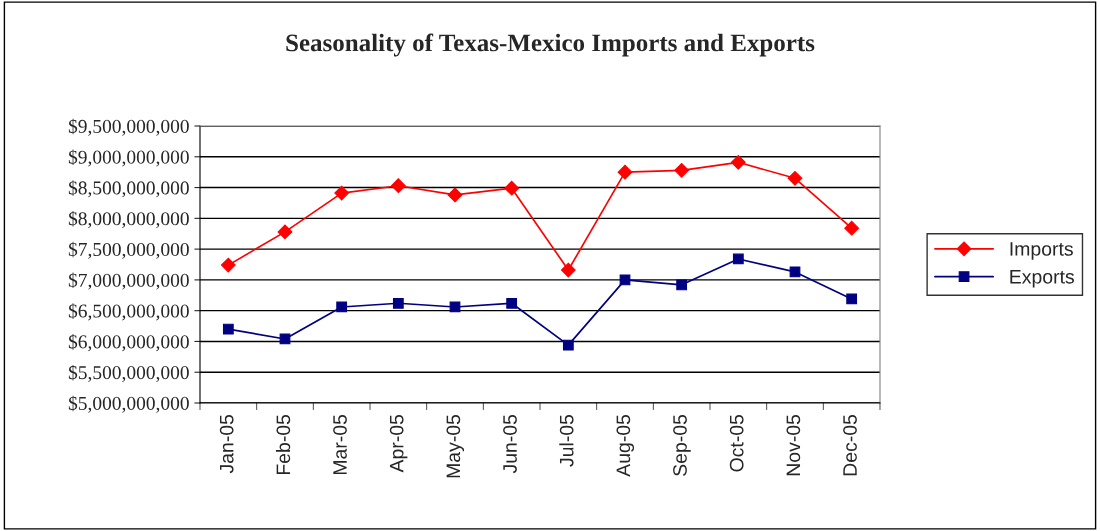 The width and height of the screenshot is (1100, 531). Describe the element at coordinates (736, 443) in the screenshot. I see `x-tick-label: Oct-05` at that location.